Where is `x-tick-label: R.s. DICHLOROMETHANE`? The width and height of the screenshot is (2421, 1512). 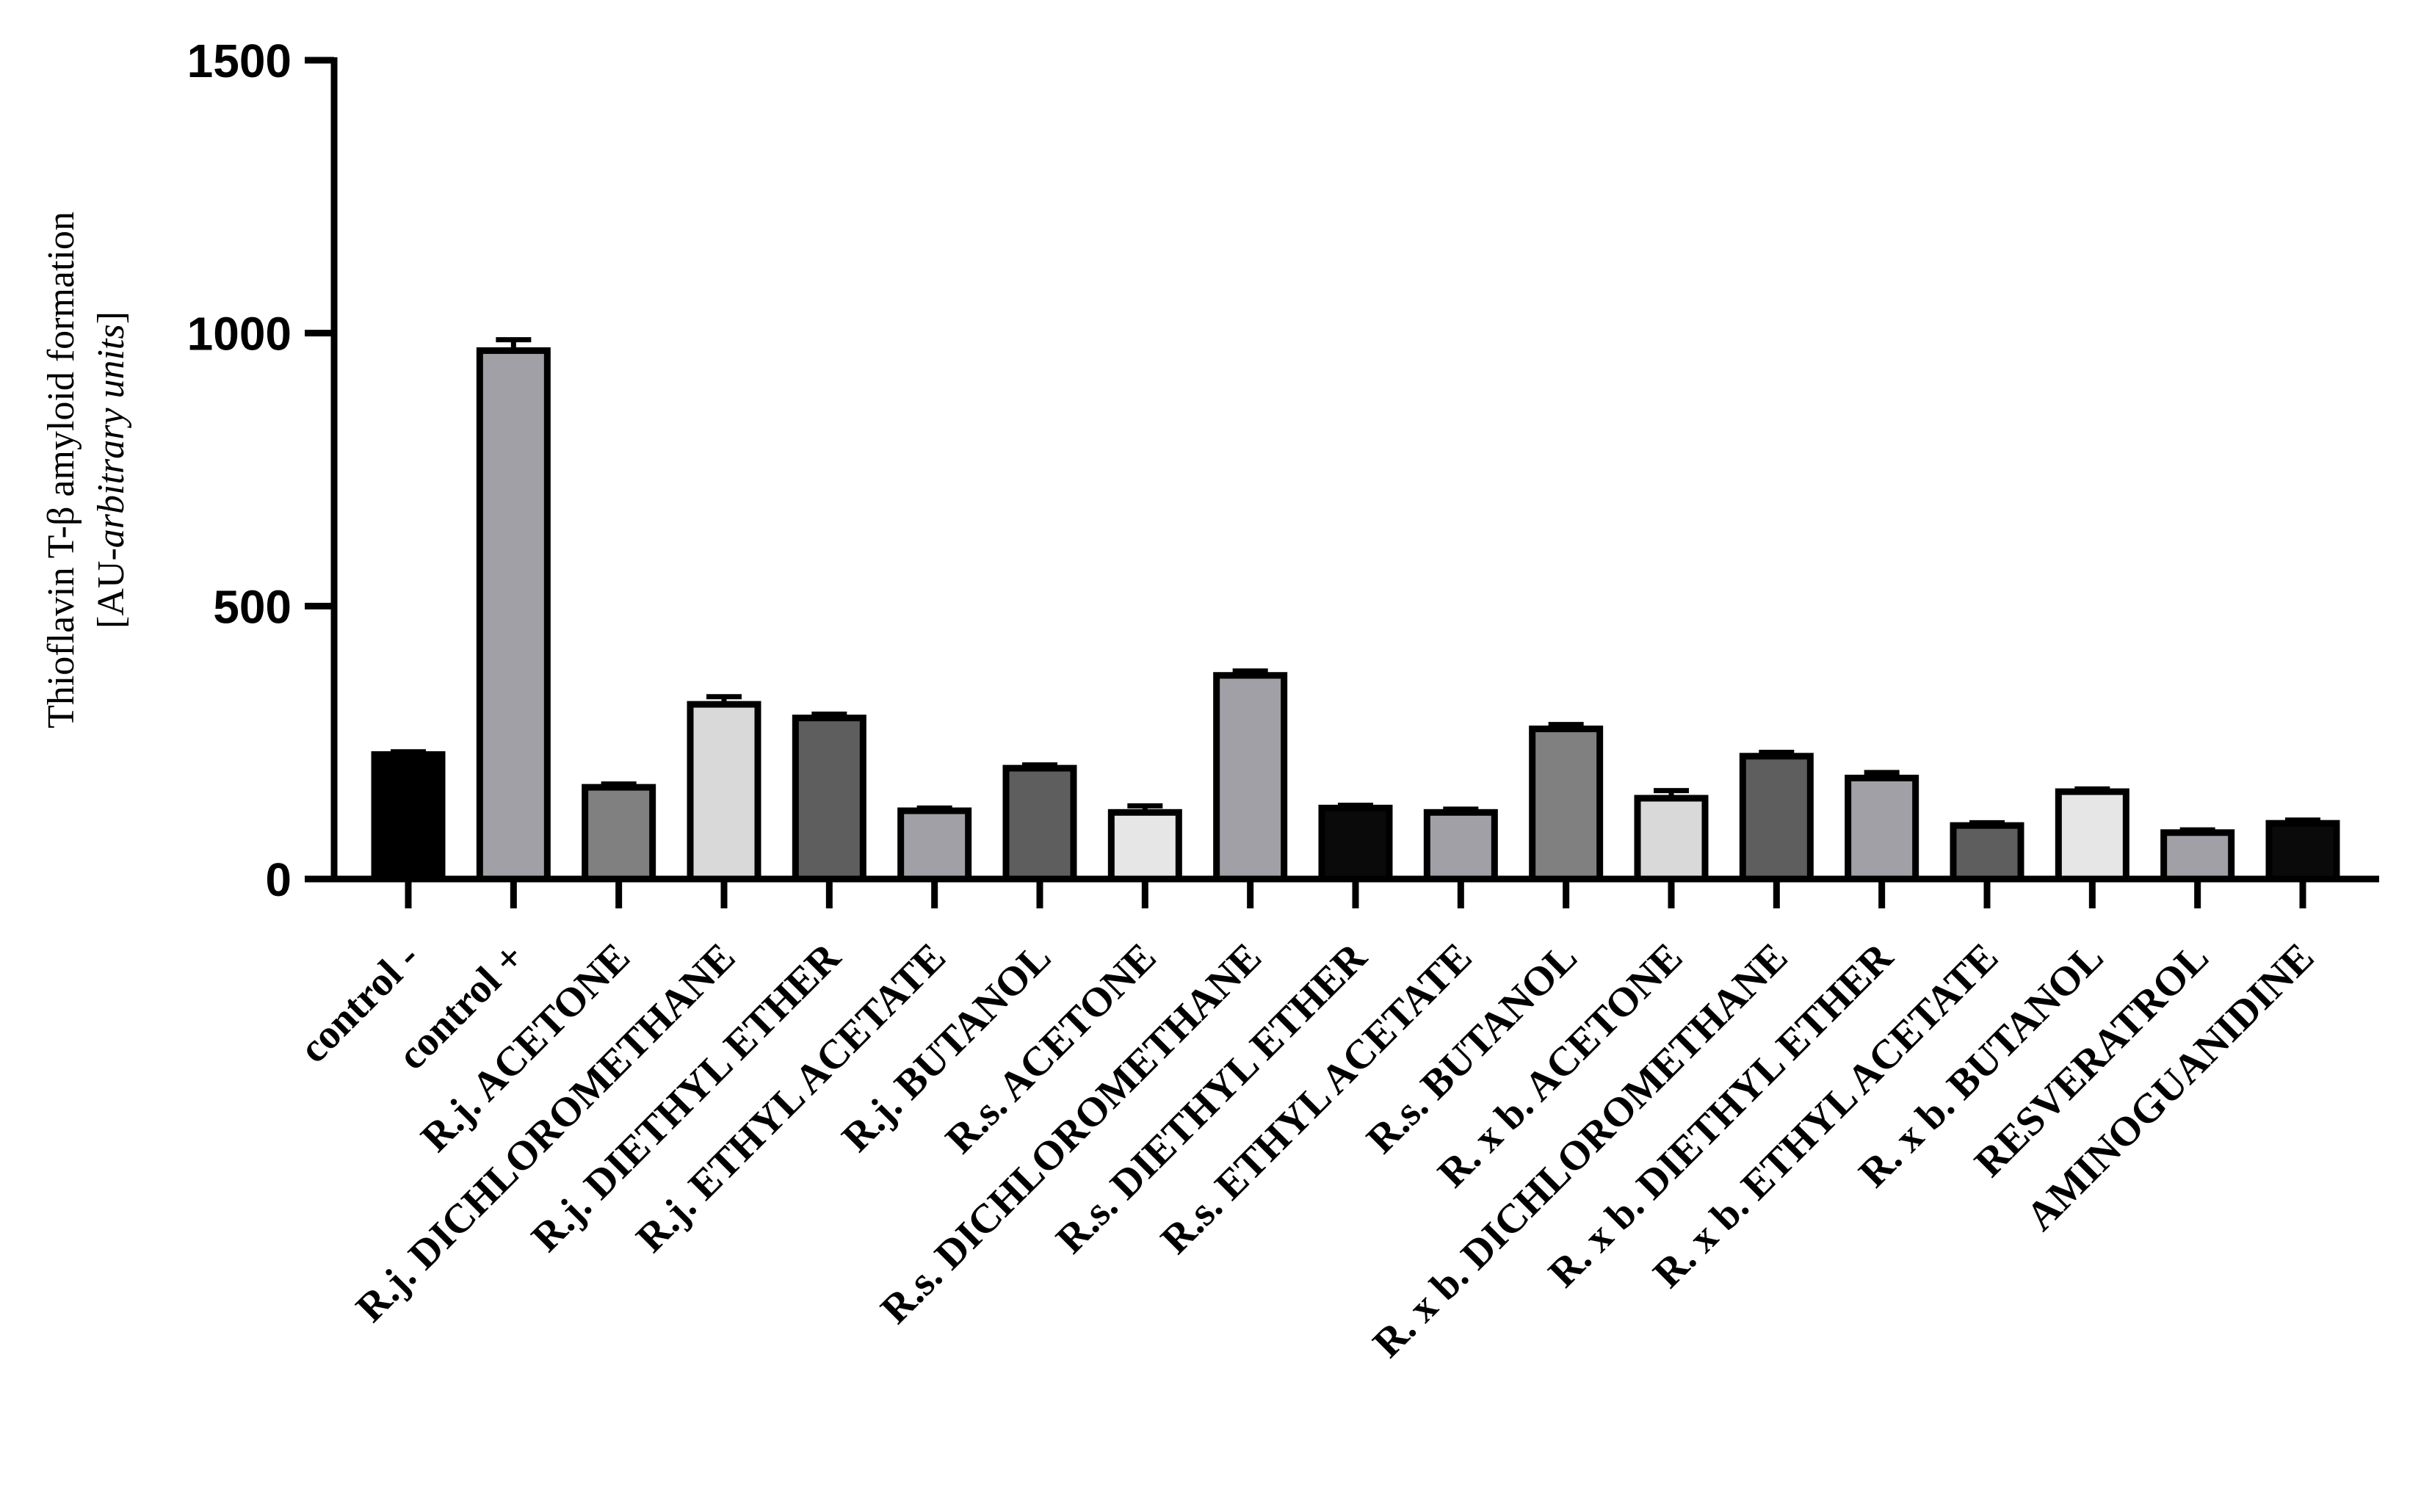
x-tick-label: R.s. DICHLOROMETHANE is located at coordinates (1071, 1133).